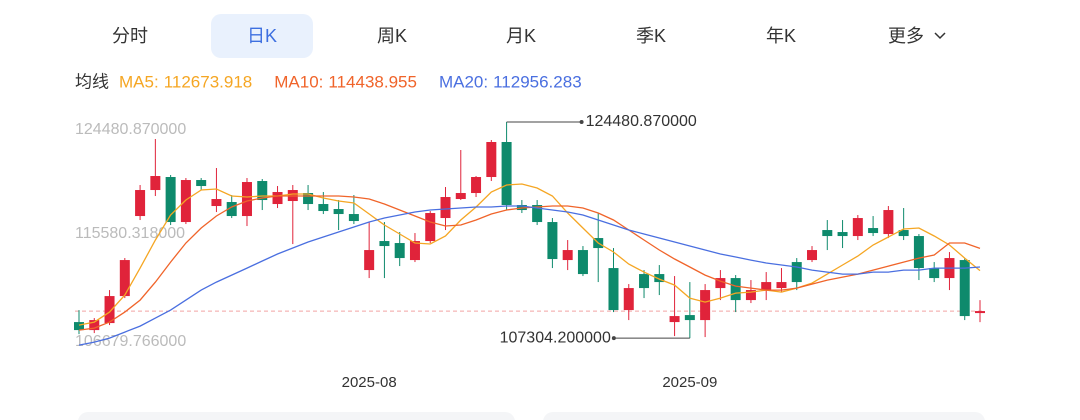  Describe the element at coordinates (555, 337) in the screenshot. I see `low-label: 107304.200000` at that location.